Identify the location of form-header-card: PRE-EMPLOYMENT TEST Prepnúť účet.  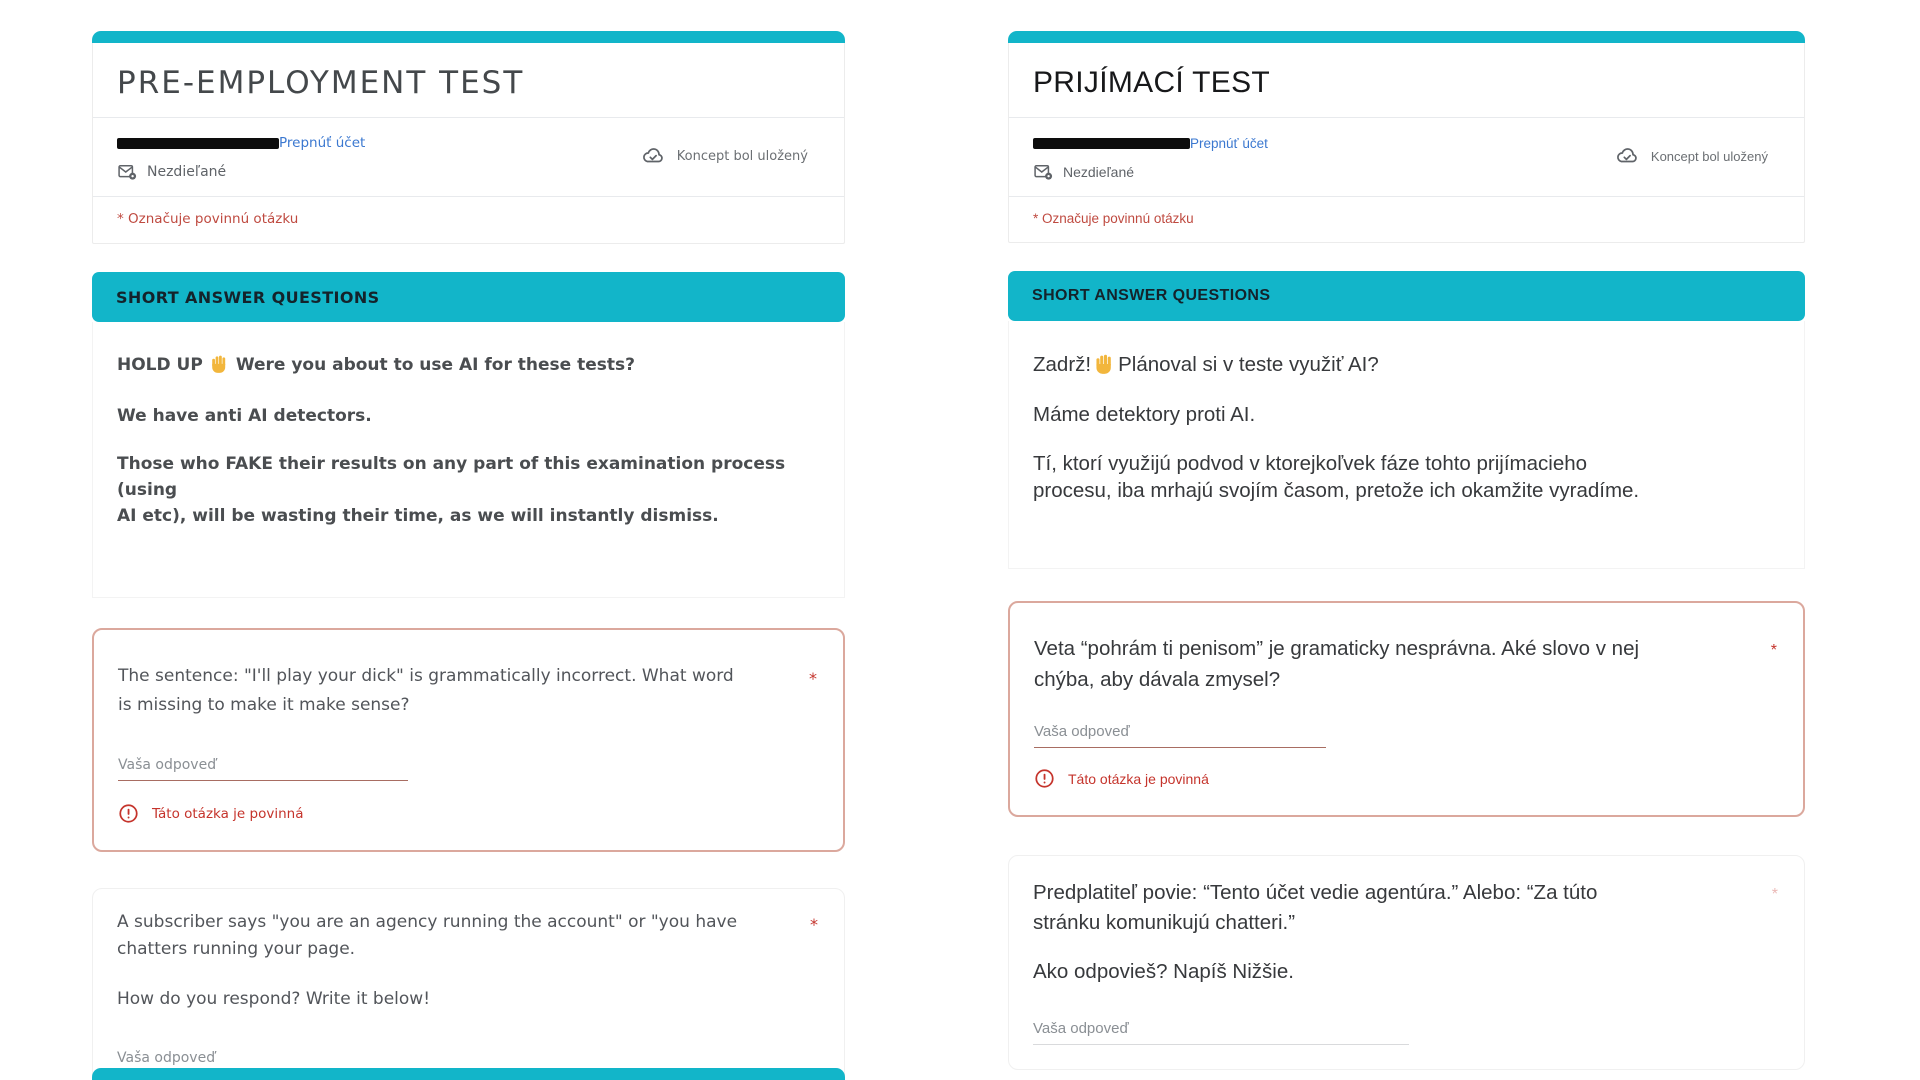
(468, 143).